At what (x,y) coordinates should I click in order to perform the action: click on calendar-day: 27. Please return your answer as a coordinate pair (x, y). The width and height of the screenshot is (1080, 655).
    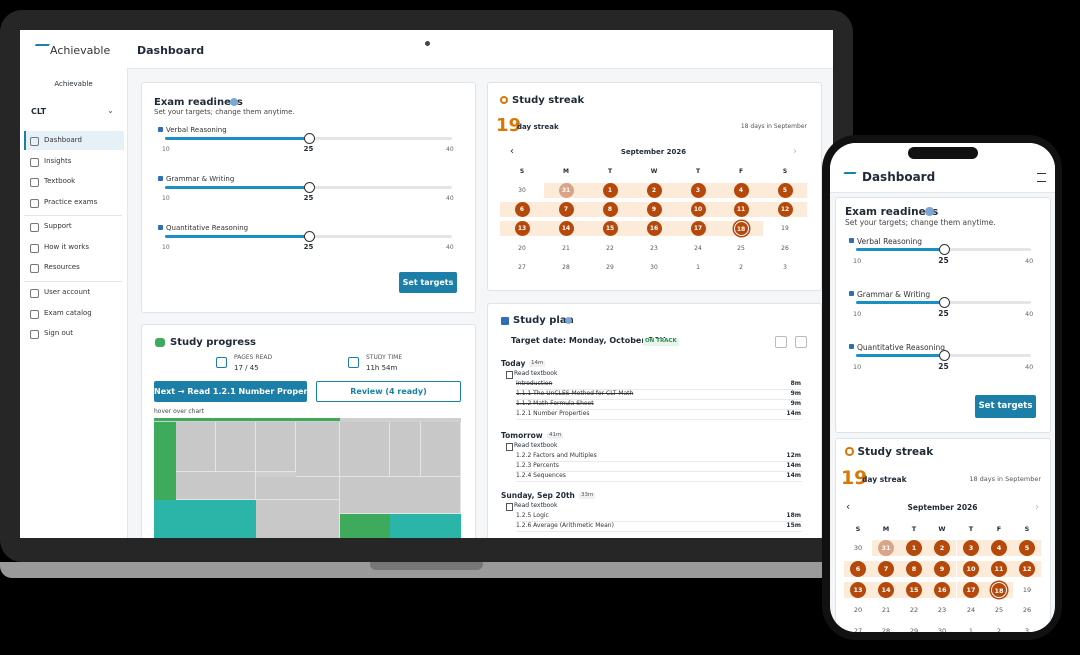
    Looking at the image, I should click on (858, 629).